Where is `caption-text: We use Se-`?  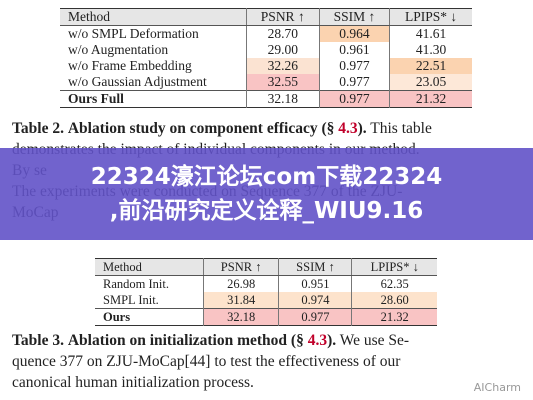
caption-text: We use Se- is located at coordinates (374, 340).